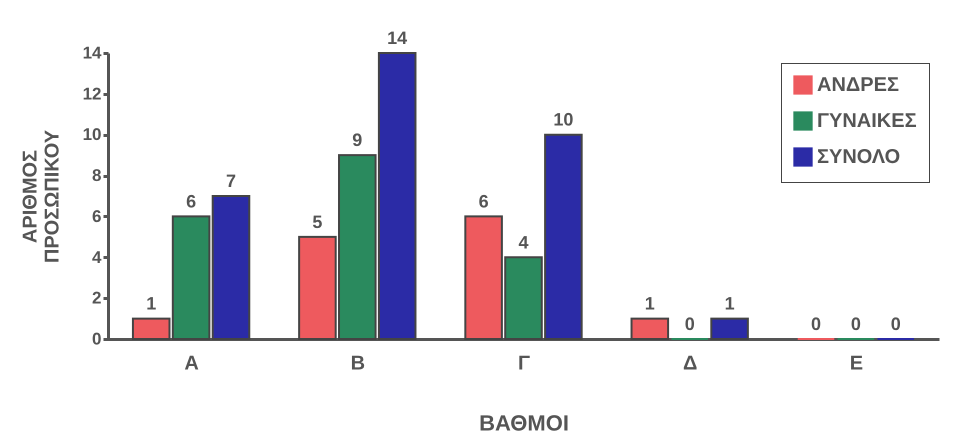 This screenshot has width=959, height=444. What do you see at coordinates (858, 157) in the screenshot?
I see `legend-label: ΣΥΝΟΛΟ` at bounding box center [858, 157].